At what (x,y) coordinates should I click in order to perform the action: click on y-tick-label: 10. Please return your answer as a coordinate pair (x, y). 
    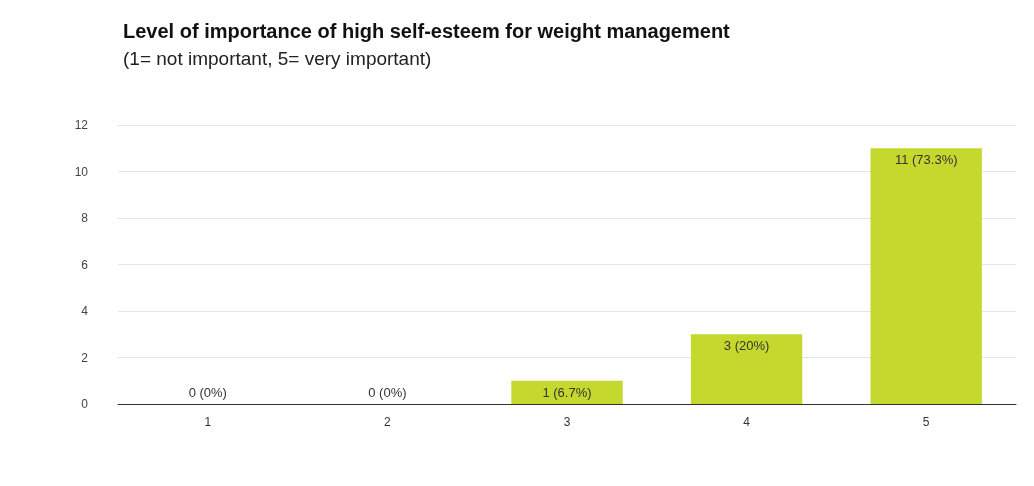
    Looking at the image, I should click on (81, 171).